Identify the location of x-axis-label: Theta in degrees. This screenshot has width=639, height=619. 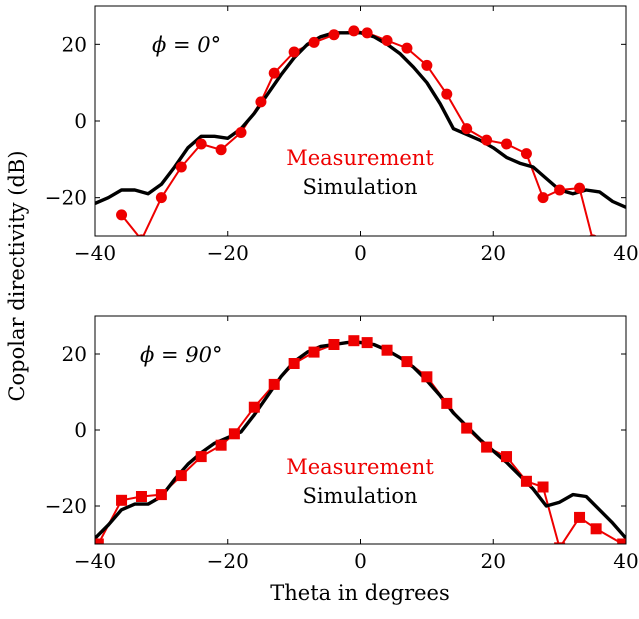
(360, 593).